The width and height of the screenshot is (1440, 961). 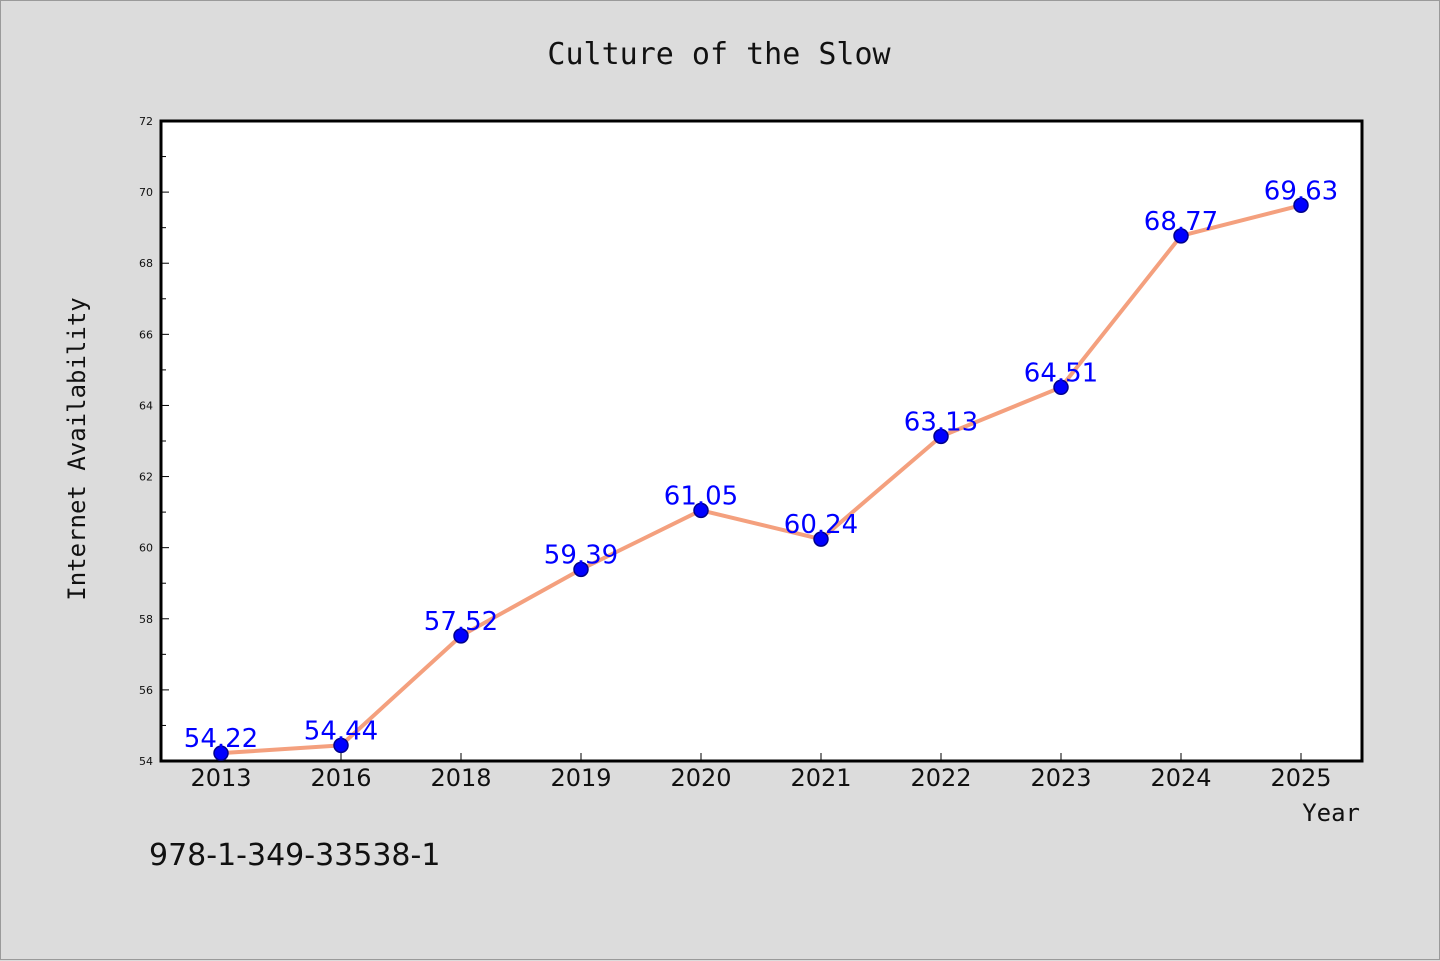 I want to click on x-tick-label: 2013, so click(x=220, y=778).